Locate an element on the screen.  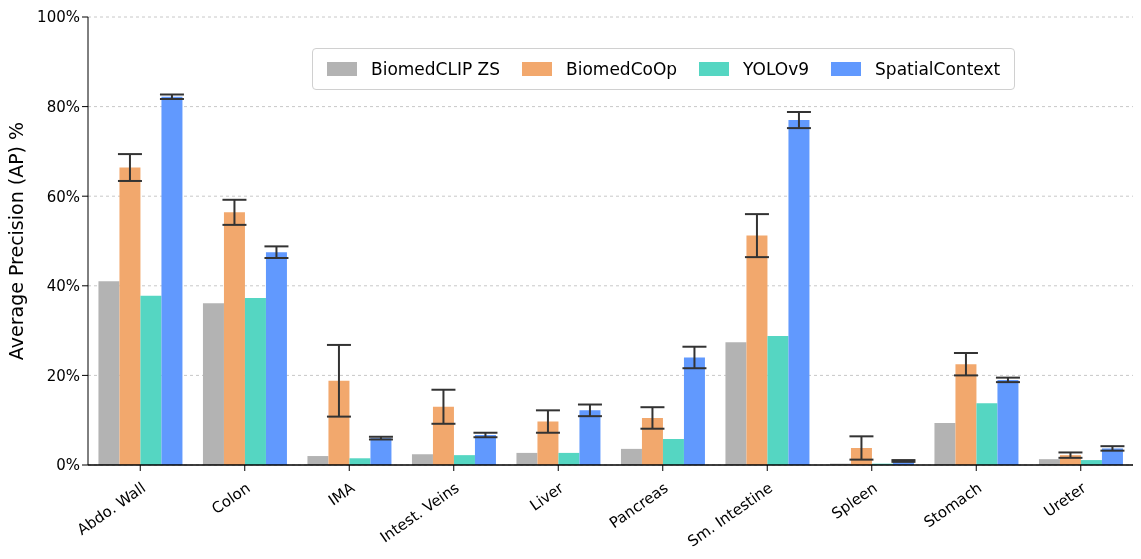
y-tick-label: 100% is located at coordinates (58, 17).